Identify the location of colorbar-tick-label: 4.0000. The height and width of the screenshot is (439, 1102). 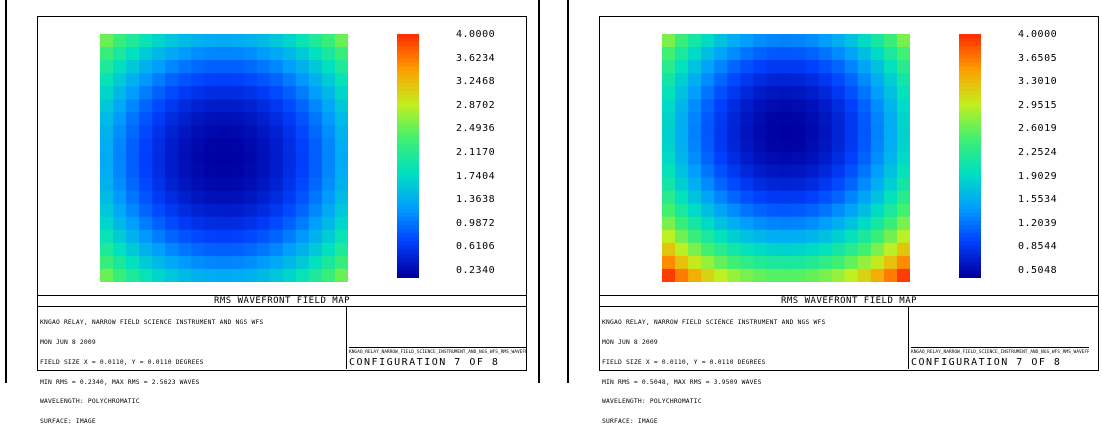
(476, 34).